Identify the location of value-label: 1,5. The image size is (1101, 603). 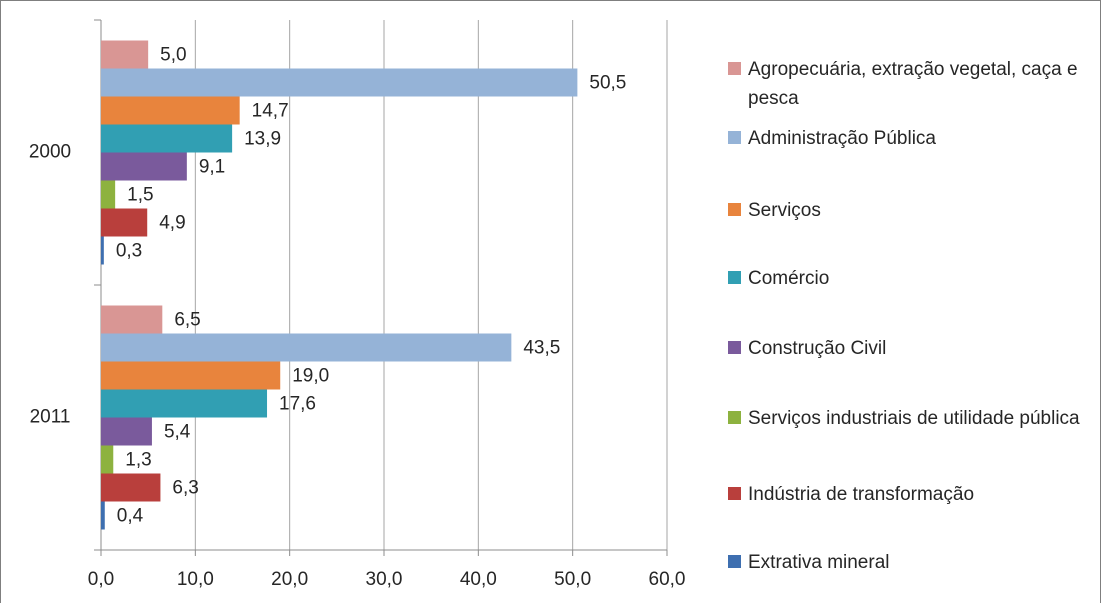
(140, 195).